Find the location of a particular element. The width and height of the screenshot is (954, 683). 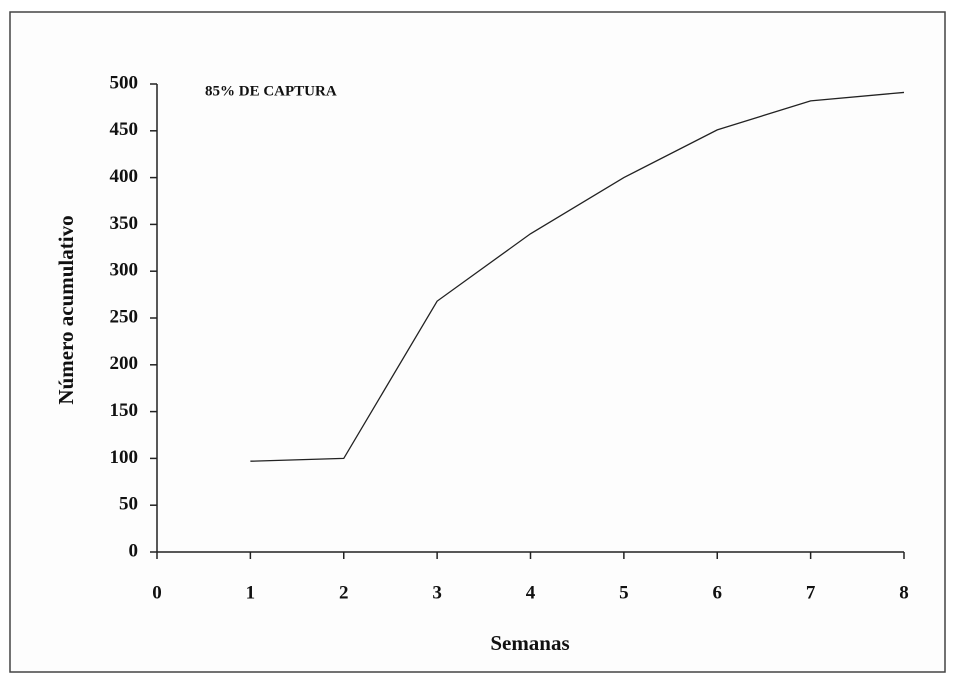

x-tick-label: 6 is located at coordinates (718, 592).